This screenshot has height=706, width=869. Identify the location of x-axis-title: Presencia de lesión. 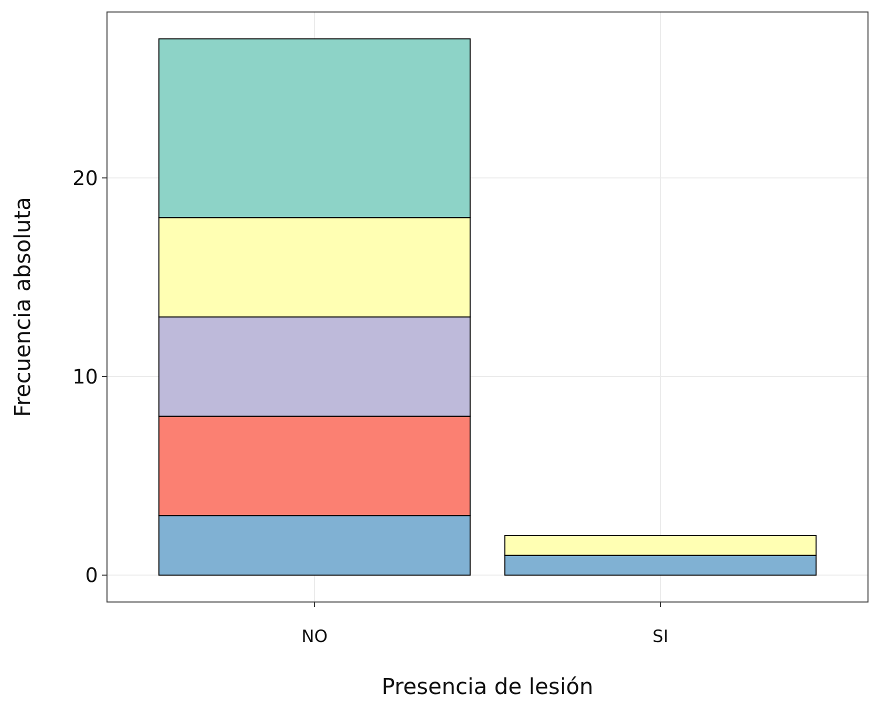
(488, 687).